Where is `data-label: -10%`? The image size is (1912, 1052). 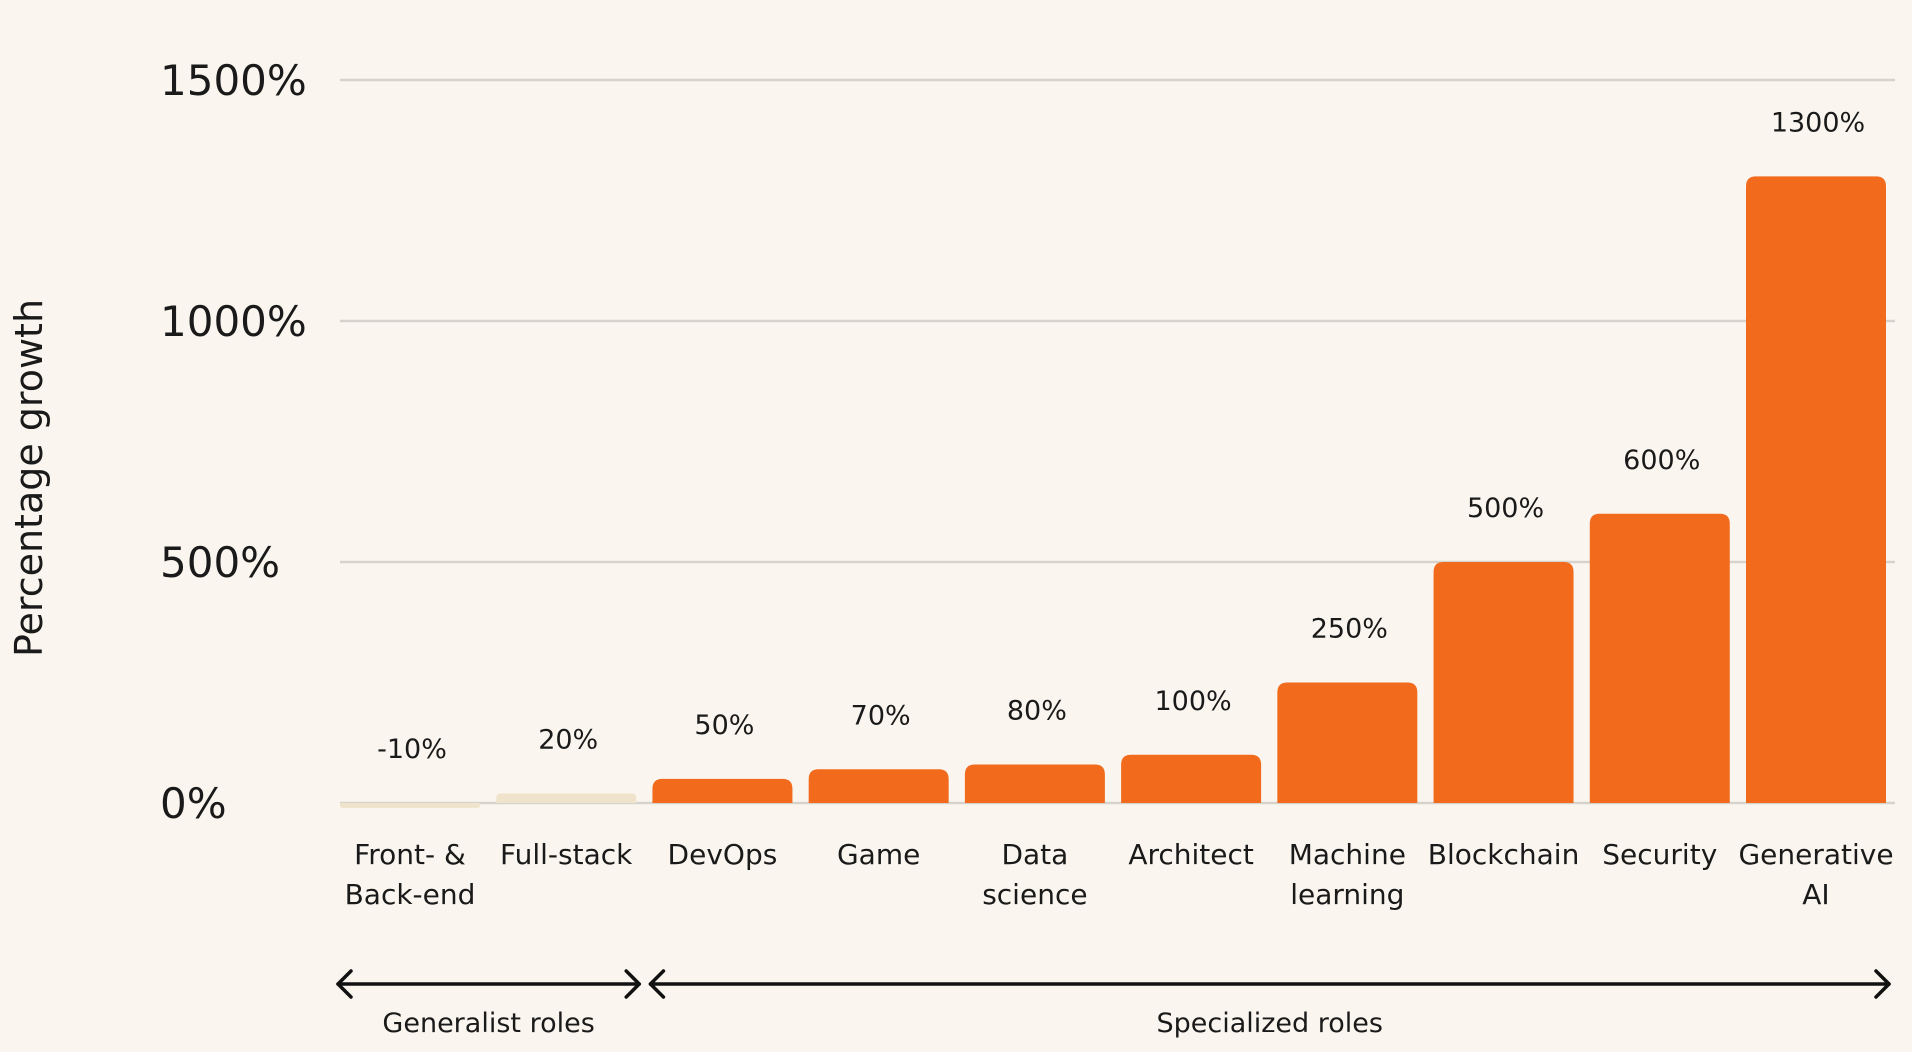 data-label: -10% is located at coordinates (412, 749).